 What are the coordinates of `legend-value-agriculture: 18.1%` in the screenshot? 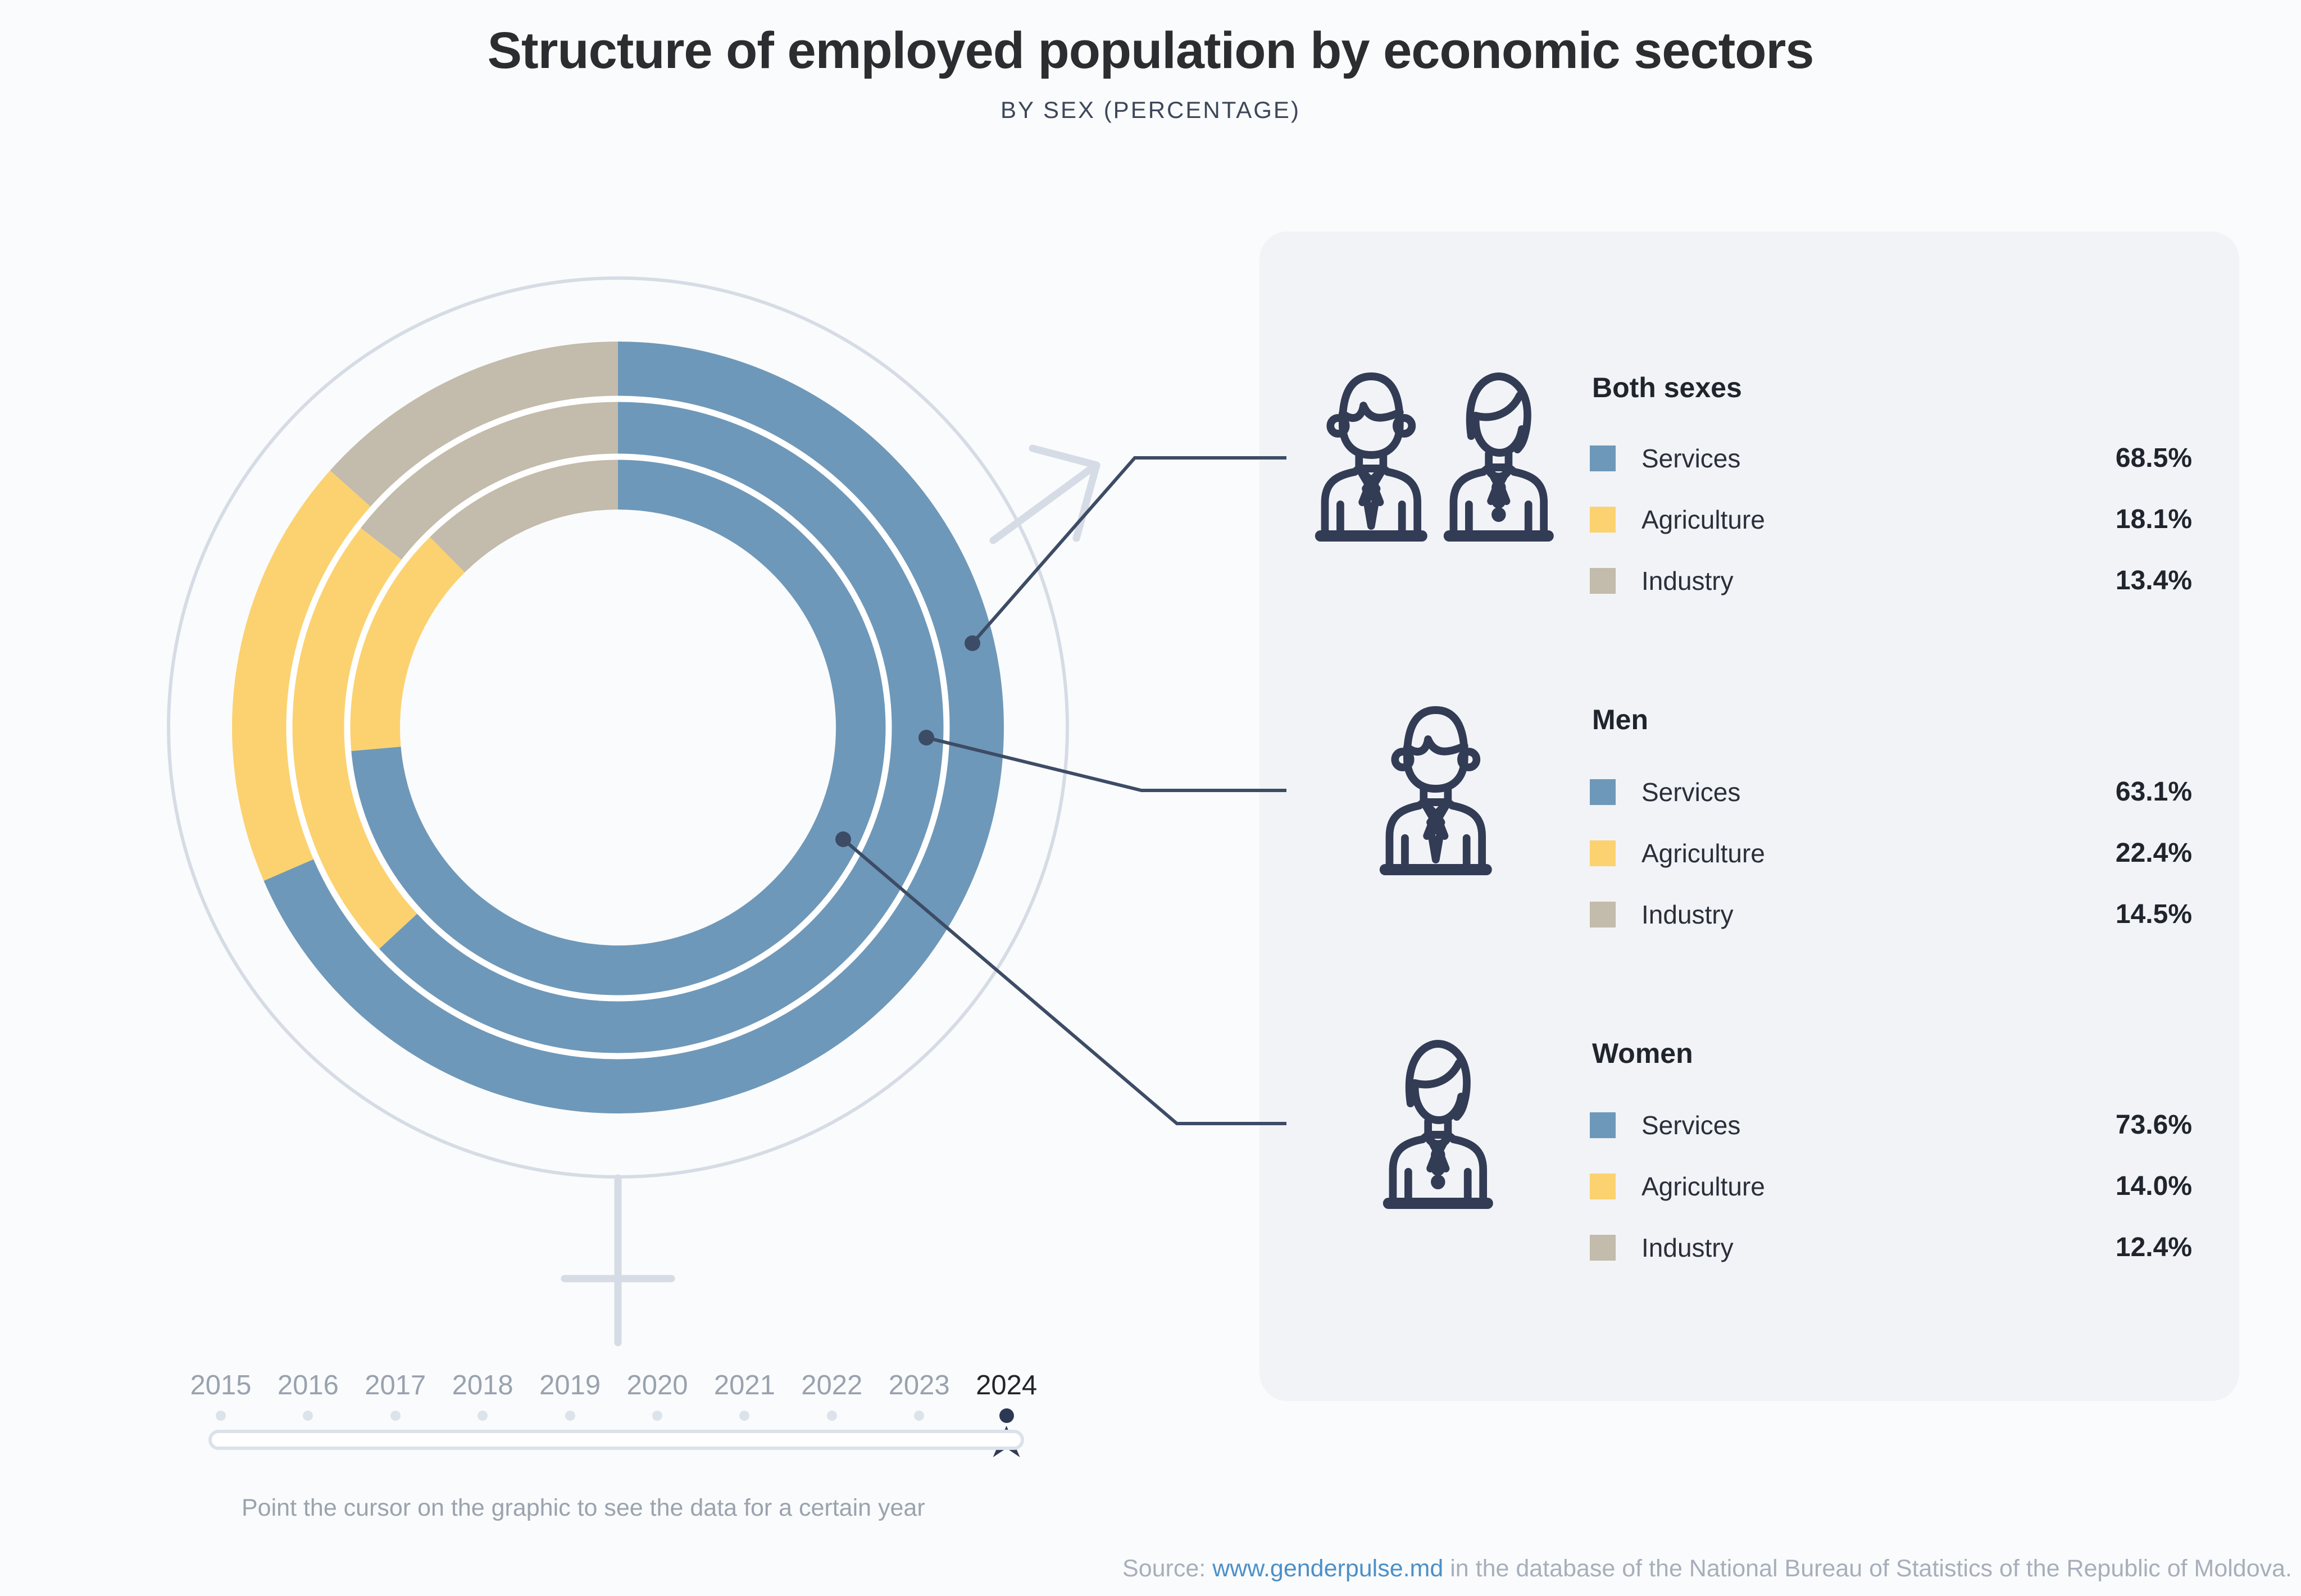 It's located at (2153, 519).